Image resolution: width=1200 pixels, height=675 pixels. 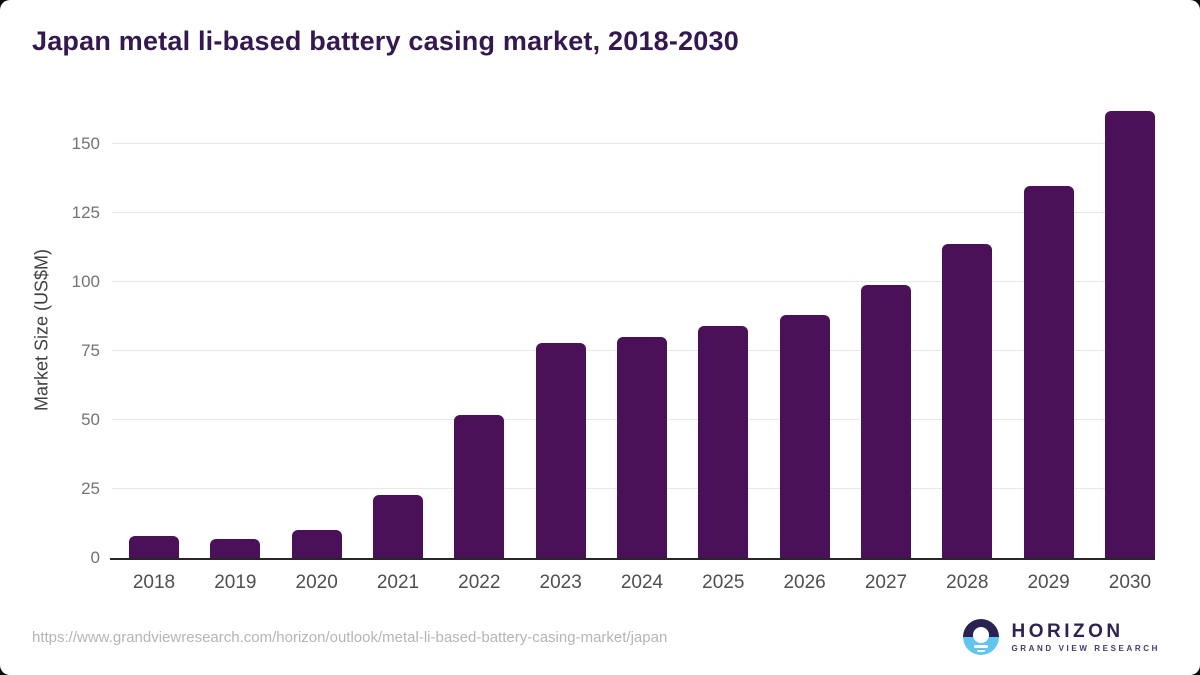 I want to click on y-tick-label: 150, so click(x=85, y=144).